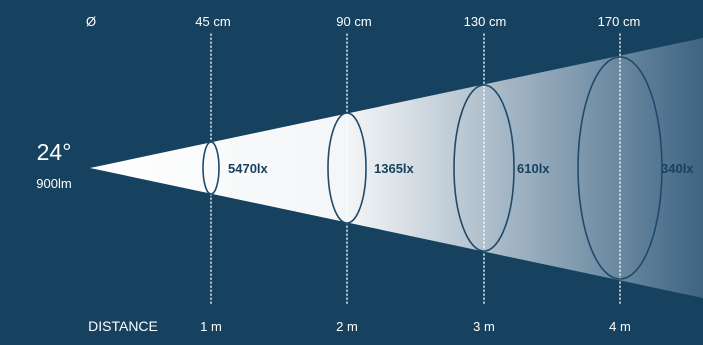 This screenshot has height=345, width=703. Describe the element at coordinates (53, 183) in the screenshot. I see `lumen-label: 900lm` at that location.